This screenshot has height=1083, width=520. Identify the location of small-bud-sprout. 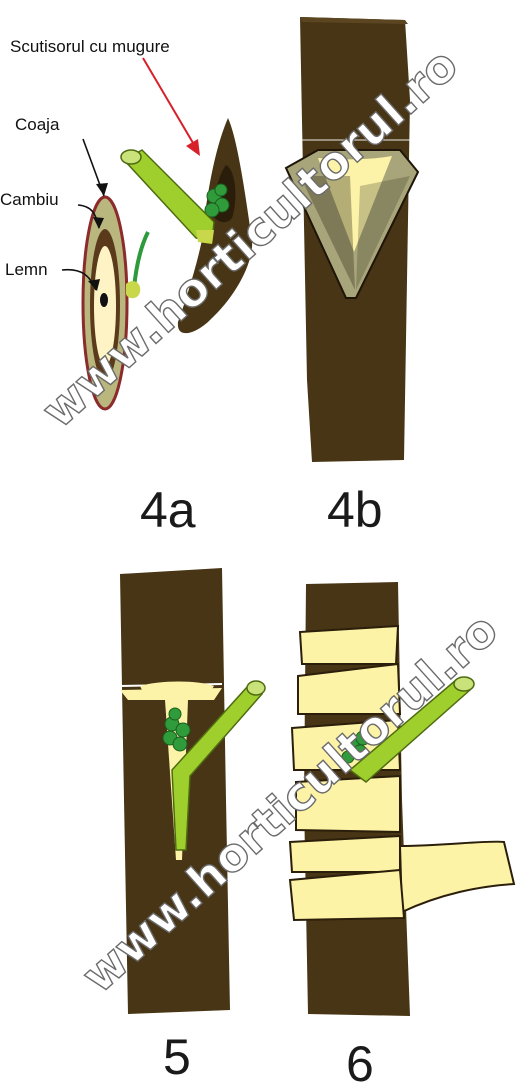
(138, 265).